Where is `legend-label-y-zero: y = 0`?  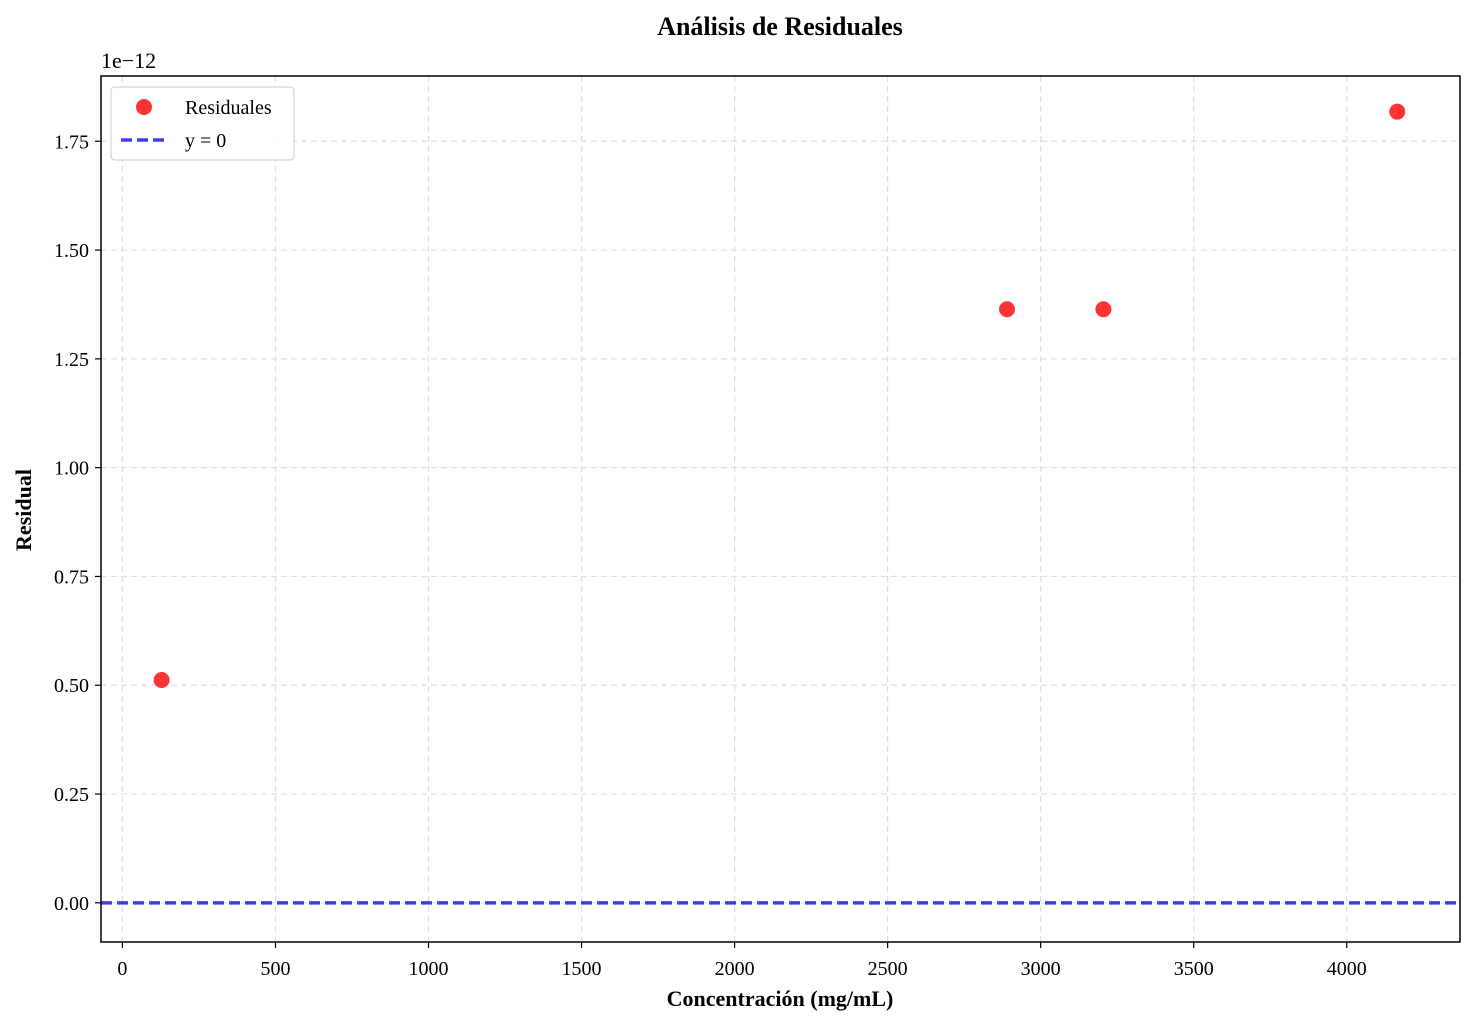
legend-label-y-zero: y = 0 is located at coordinates (205, 141).